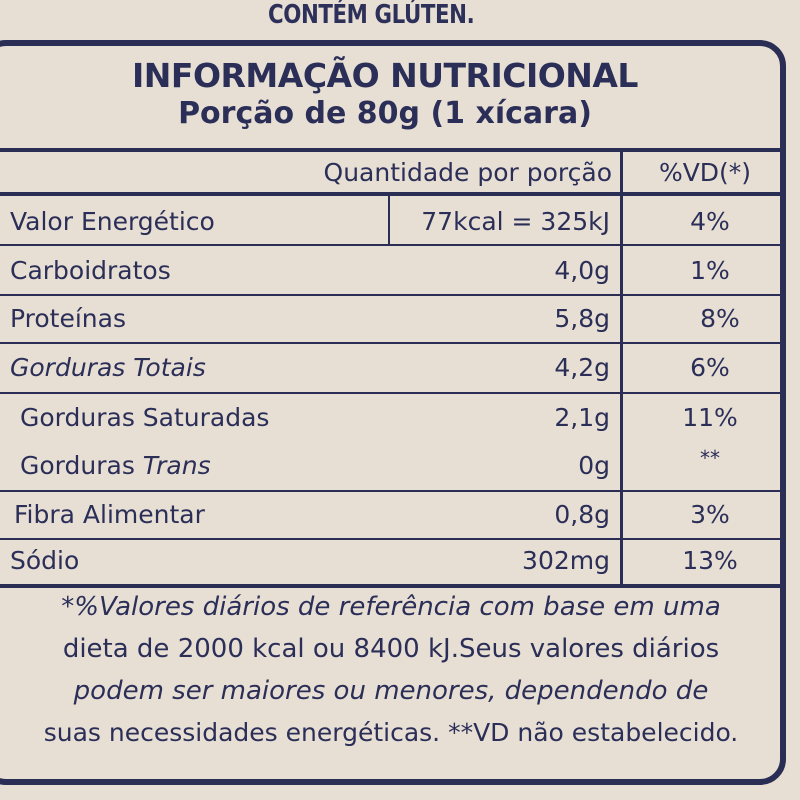  Describe the element at coordinates (385, 75) in the screenshot. I see `label-title: INFORMAÇÃO NUTRICIONAL` at that location.